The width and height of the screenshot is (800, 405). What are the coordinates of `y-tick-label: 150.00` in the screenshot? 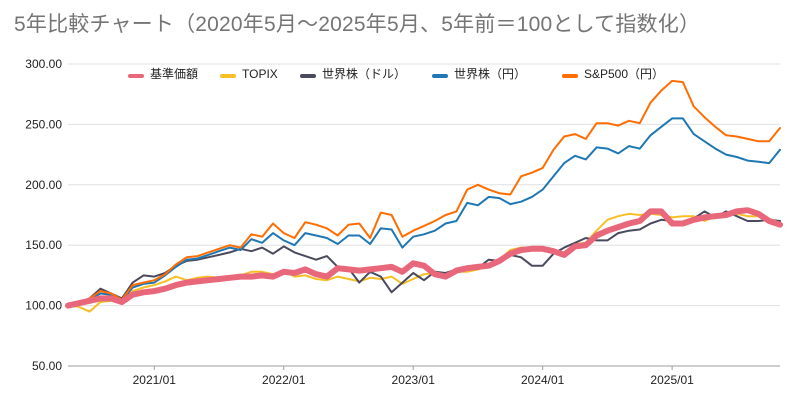 It's located at (43, 245).